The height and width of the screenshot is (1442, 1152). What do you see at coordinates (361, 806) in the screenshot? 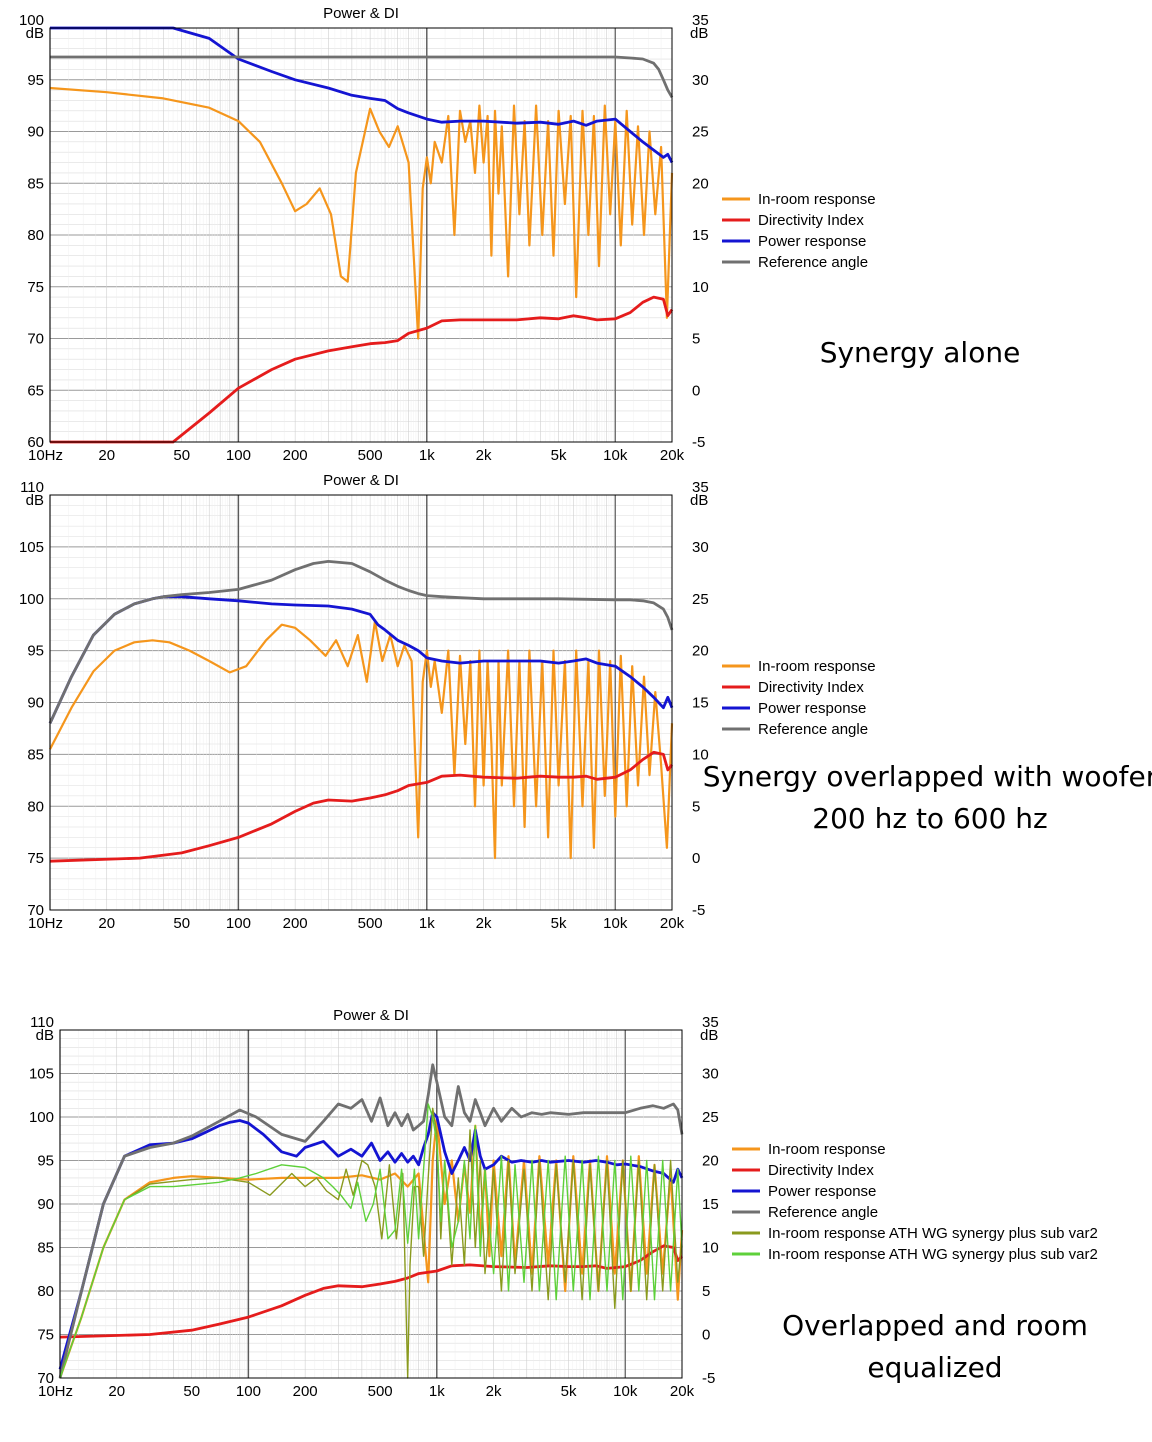
I see `series-di-line` at bounding box center [361, 806].